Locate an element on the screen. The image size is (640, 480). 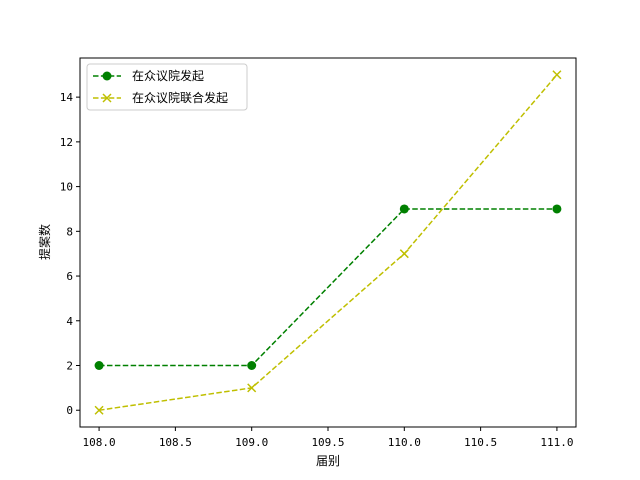
y-tick-label: 6 is located at coordinates (69, 276).